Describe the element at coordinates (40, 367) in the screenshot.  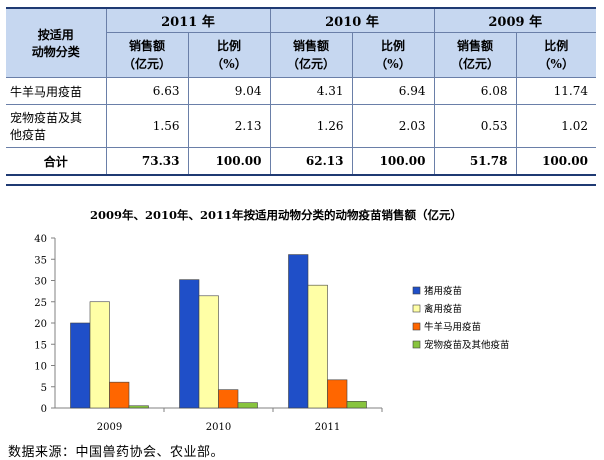
I see `y-tick-label: 10` at that location.